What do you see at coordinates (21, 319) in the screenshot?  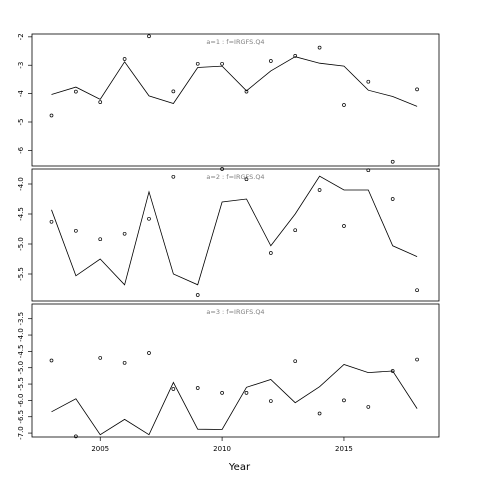 I see `y-tick-label: -3.5` at bounding box center [21, 319].